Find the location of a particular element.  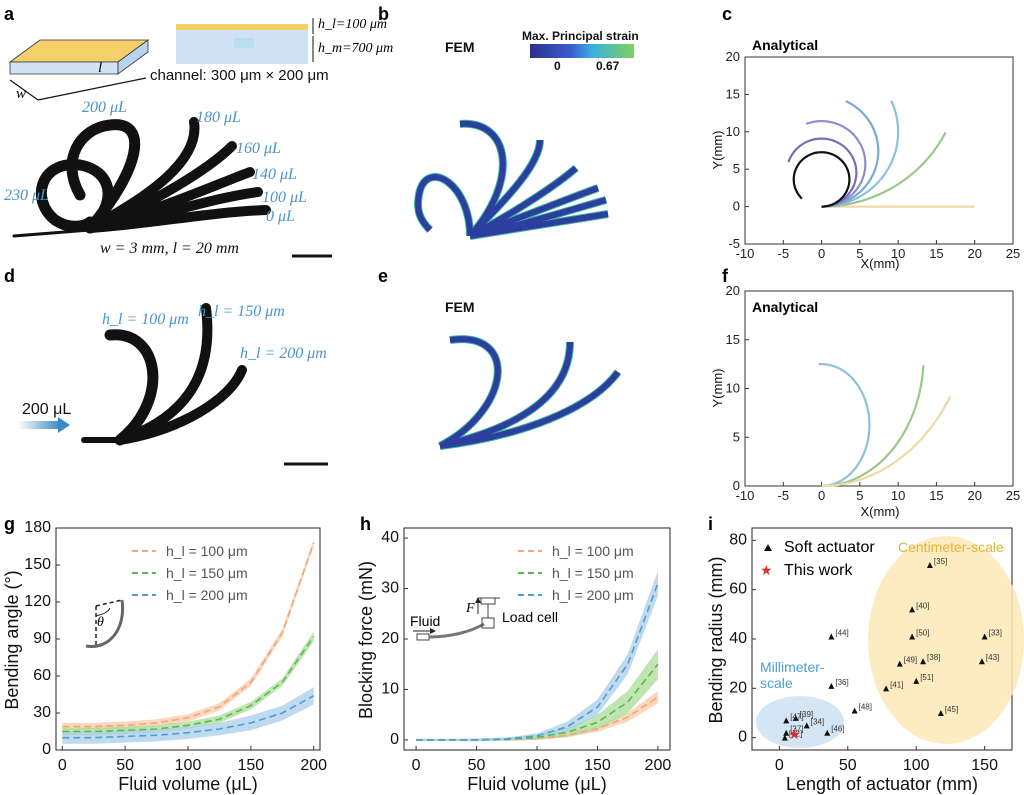

centimeter-region is located at coordinates (946, 640).